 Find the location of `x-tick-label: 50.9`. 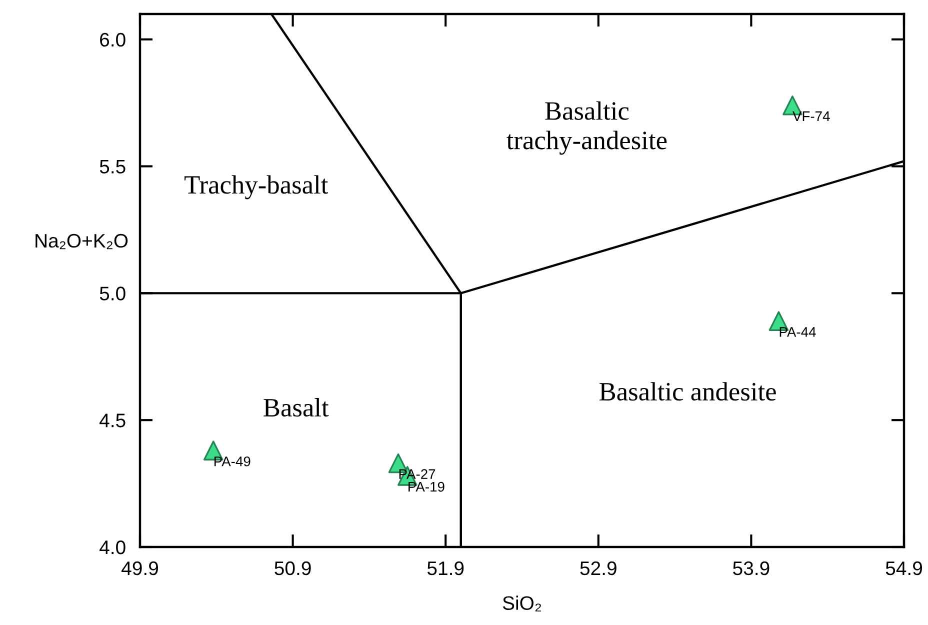

x-tick-label: 50.9 is located at coordinates (292, 568).